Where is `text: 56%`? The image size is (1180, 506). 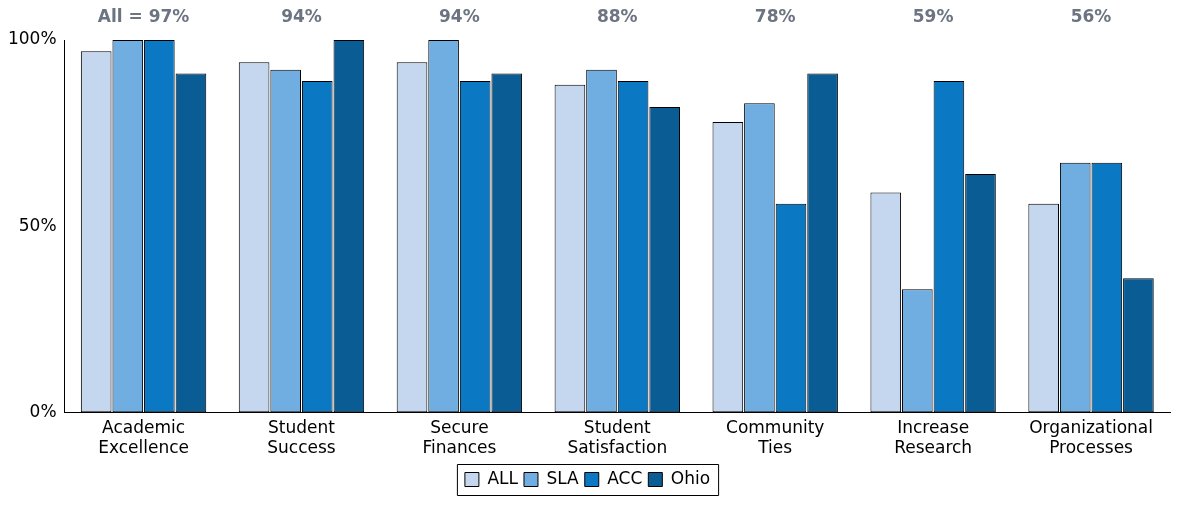
text: 56% is located at coordinates (1091, 16).